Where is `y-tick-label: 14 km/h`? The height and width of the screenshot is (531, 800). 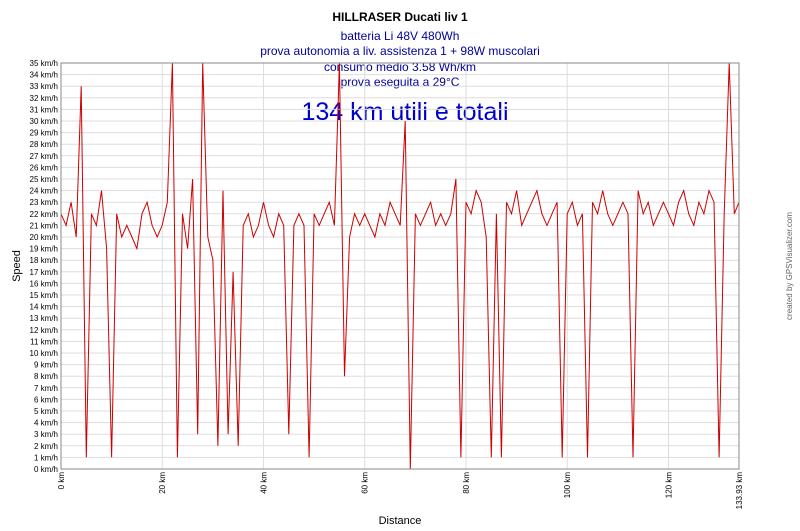
y-tick-label: 14 km/h is located at coordinates (44, 307).